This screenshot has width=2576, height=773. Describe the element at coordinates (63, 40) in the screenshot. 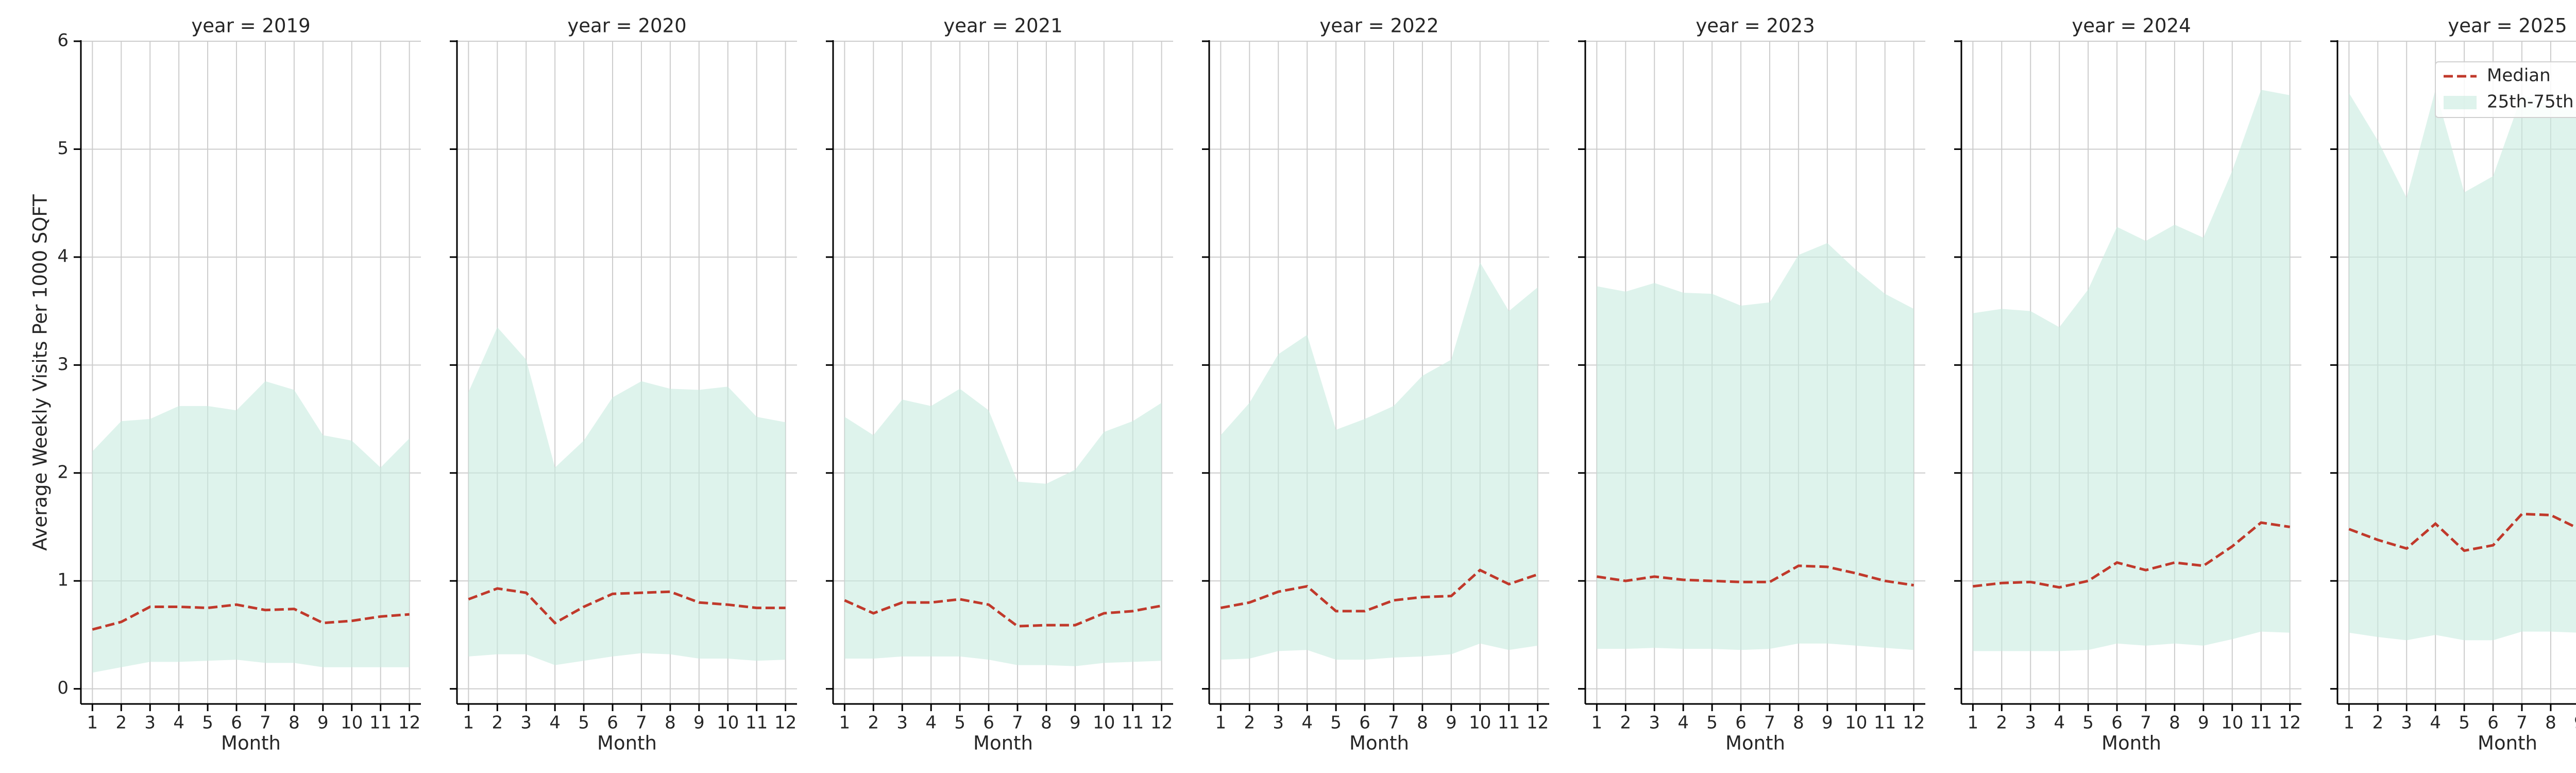

I see `y-tick-label: 6` at that location.